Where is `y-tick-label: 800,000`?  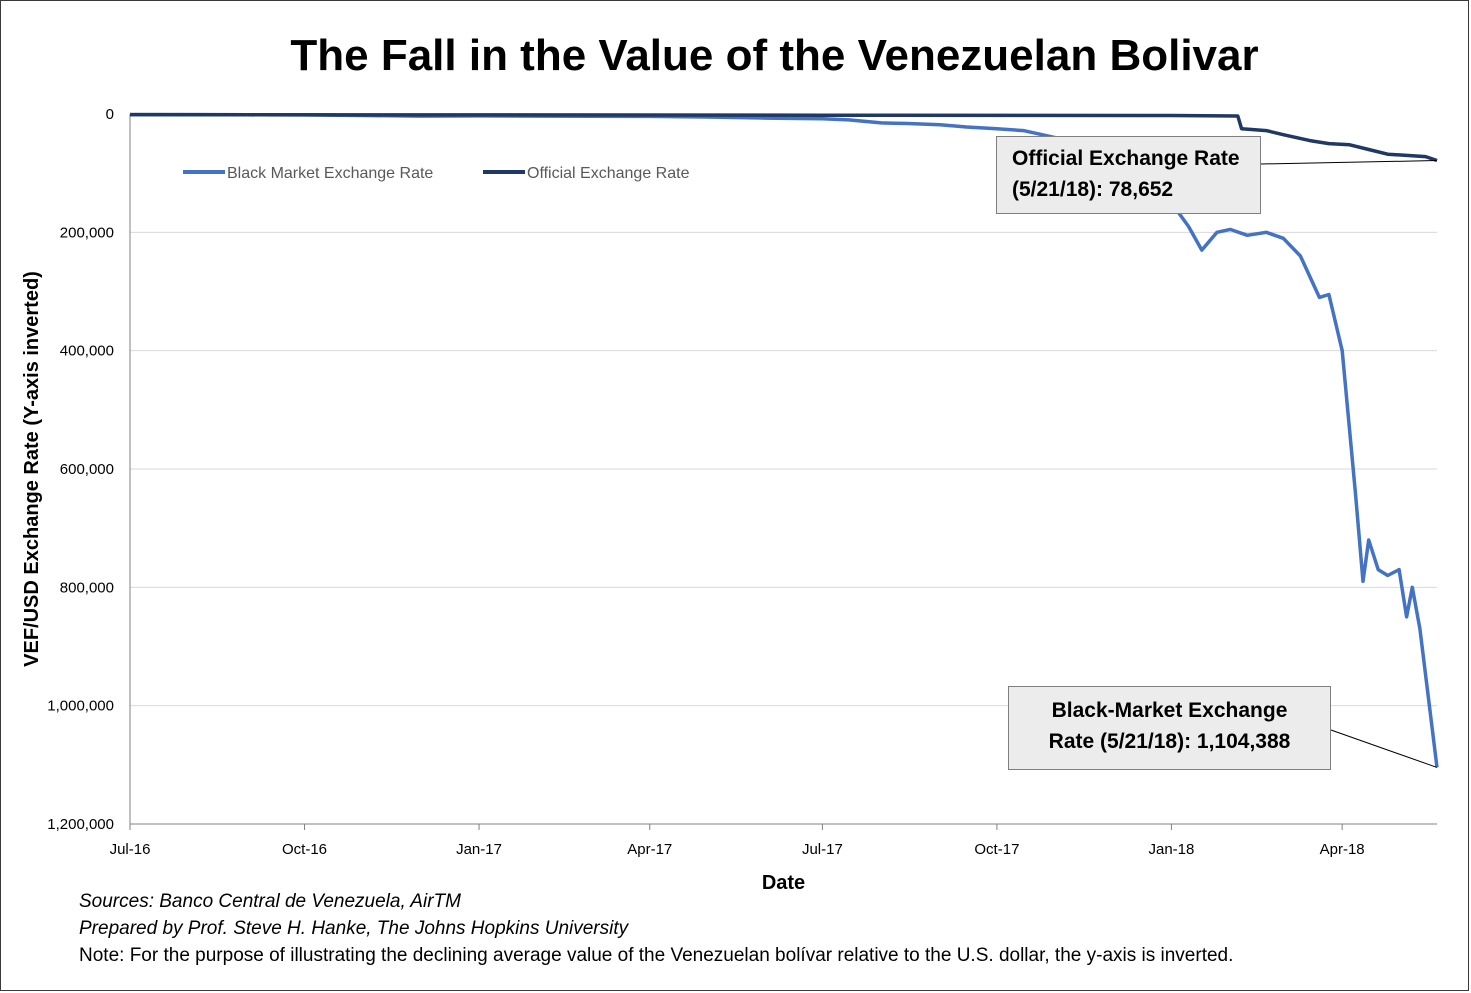
y-tick-label: 800,000 is located at coordinates (87, 587).